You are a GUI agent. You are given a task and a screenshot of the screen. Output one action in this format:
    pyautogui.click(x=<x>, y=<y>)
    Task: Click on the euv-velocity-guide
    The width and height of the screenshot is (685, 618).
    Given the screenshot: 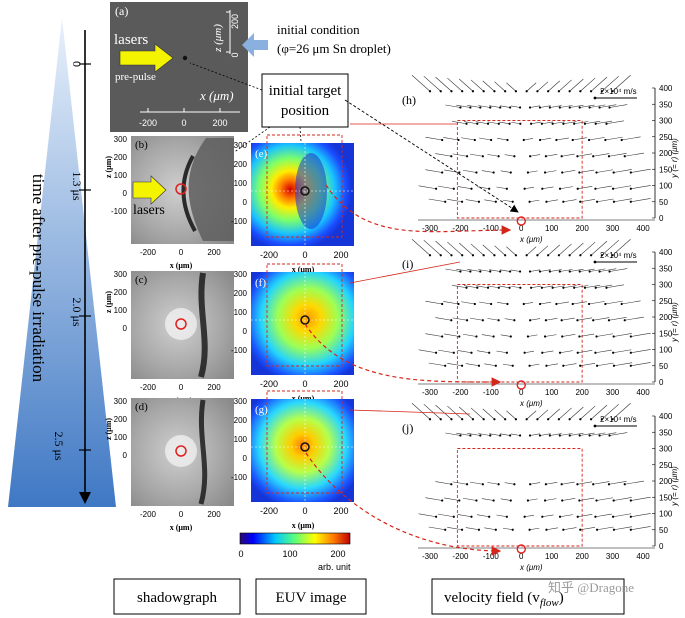 What is the action you would take?
    pyautogui.click(x=405, y=272)
    